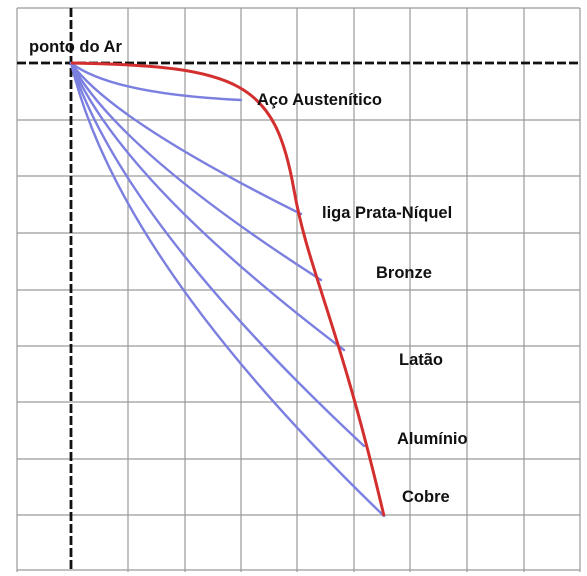 Image resolution: width=587 pixels, height=576 pixels. What do you see at coordinates (156, 81) in the screenshot?
I see `line-aco-austenitico` at bounding box center [156, 81].